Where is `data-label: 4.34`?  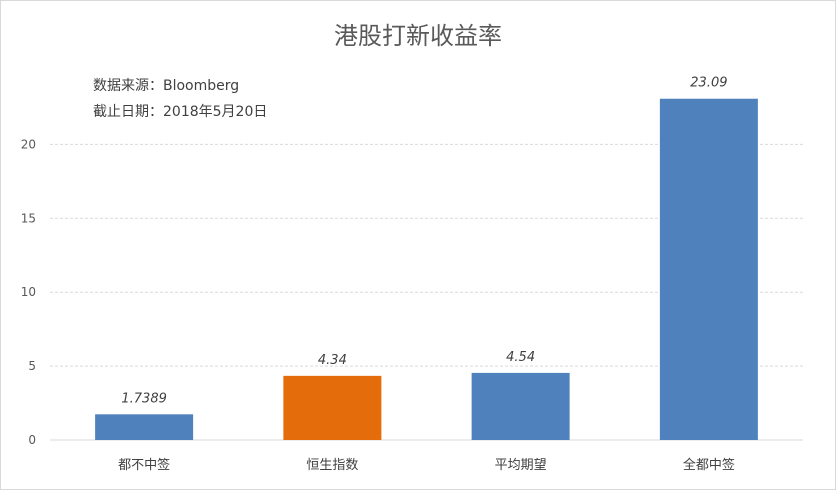 data-label: 4.34 is located at coordinates (332, 360).